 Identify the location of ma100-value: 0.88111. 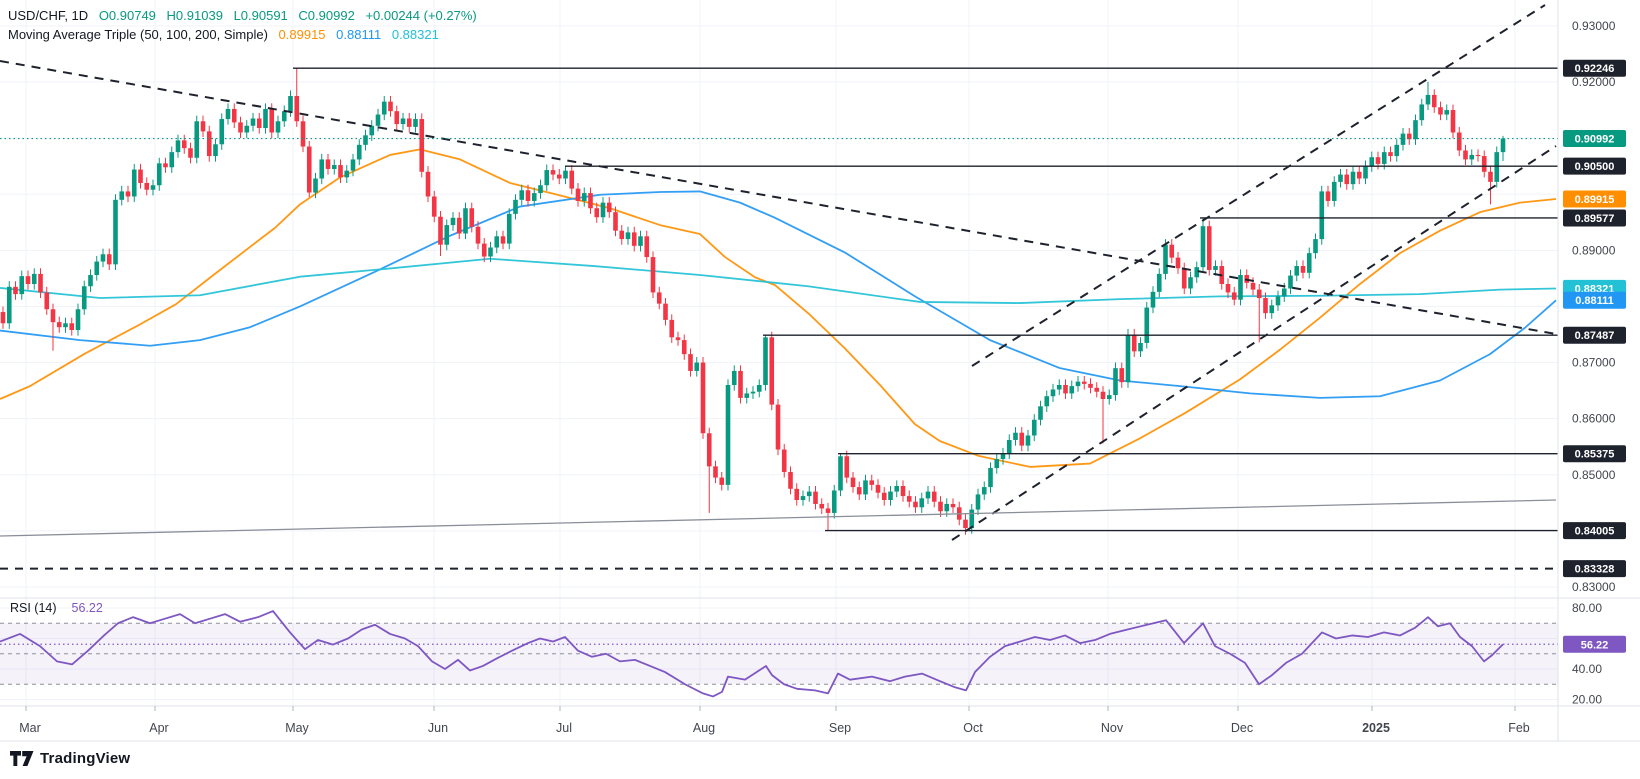
(359, 34).